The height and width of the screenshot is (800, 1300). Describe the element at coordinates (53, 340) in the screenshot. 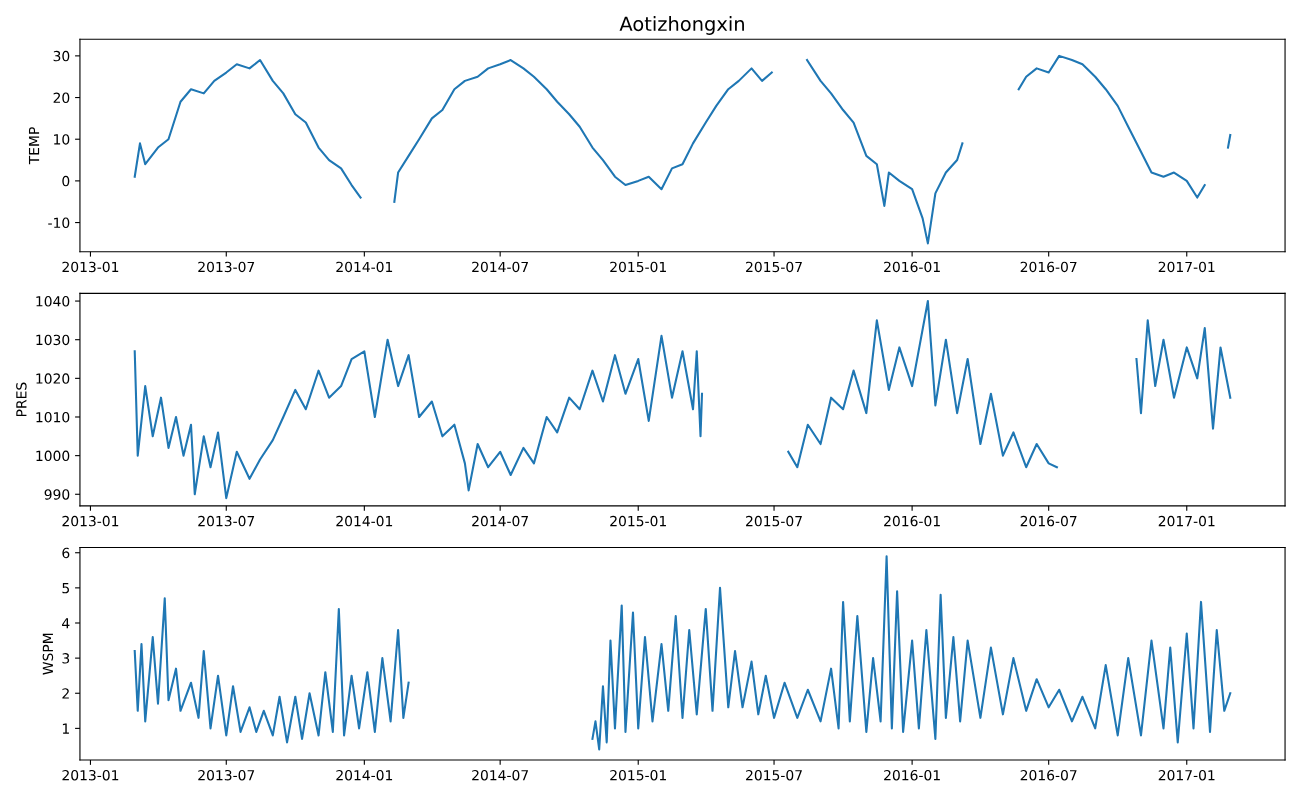

I see `y-tick-label: 1030` at that location.